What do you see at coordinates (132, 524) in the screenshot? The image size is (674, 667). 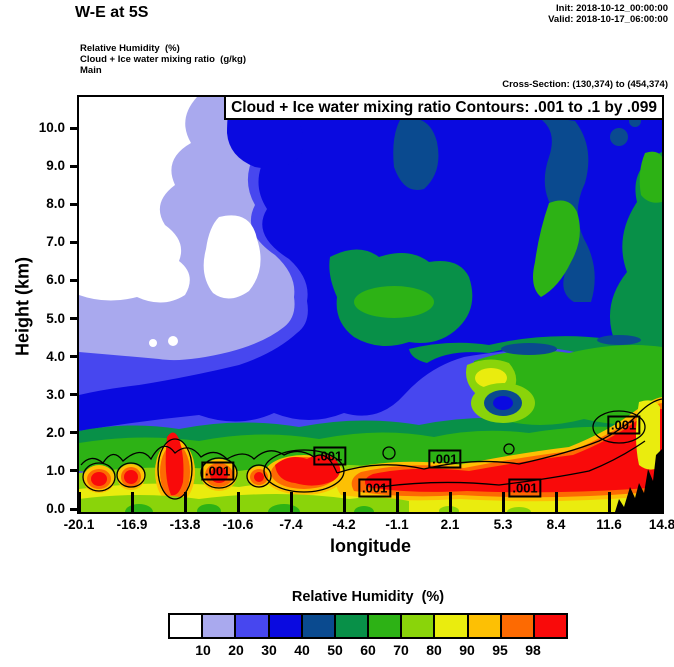 I see `x-tick-label: -16.9` at bounding box center [132, 524].